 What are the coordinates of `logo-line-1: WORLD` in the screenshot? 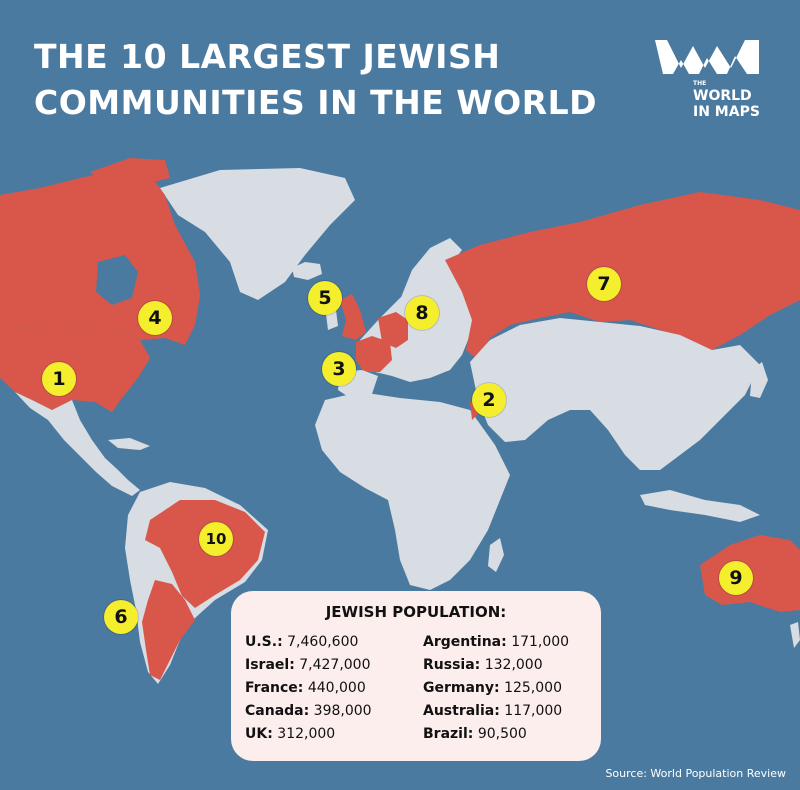 It's located at (722, 96).